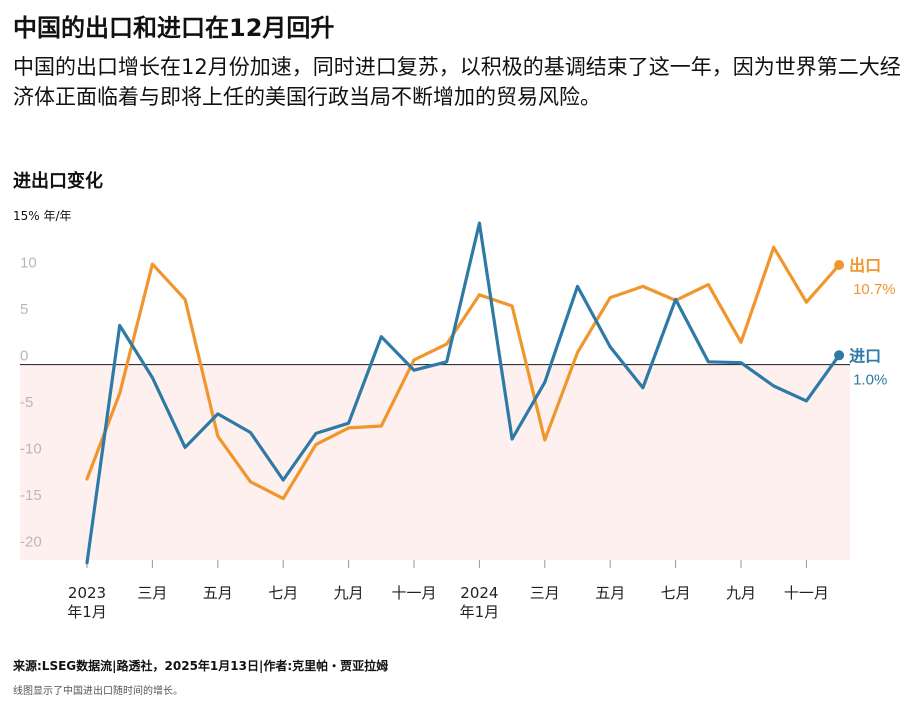  Describe the element at coordinates (42, 216) in the screenshot. I see `y-axis-unit-label: 15% 年/年` at that location.